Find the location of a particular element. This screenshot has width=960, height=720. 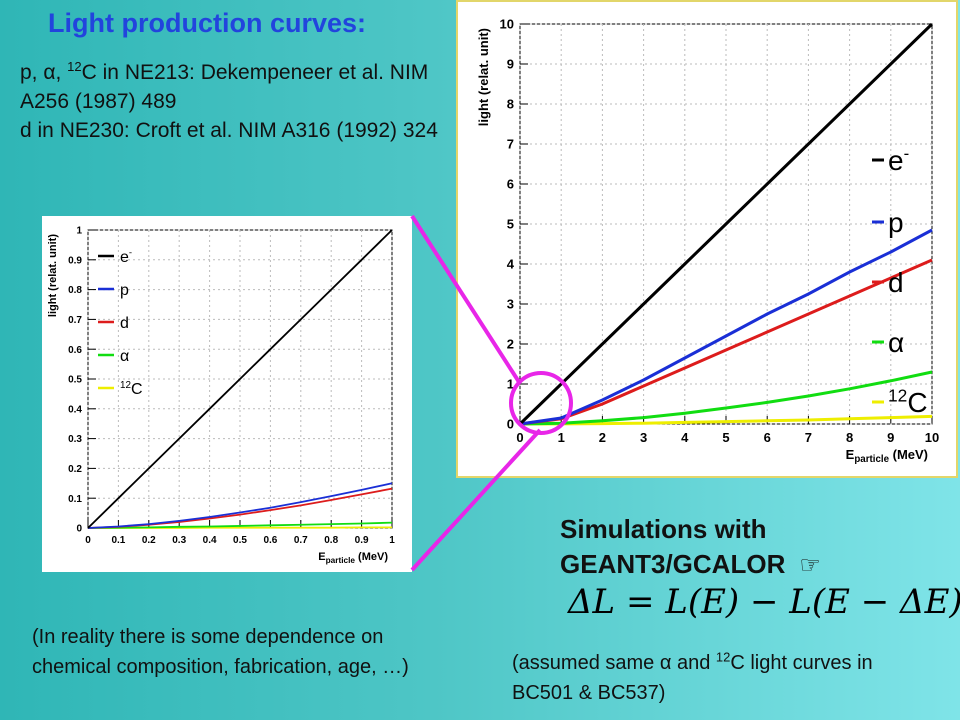

large-y-tick-label: 2 is located at coordinates (510, 344).